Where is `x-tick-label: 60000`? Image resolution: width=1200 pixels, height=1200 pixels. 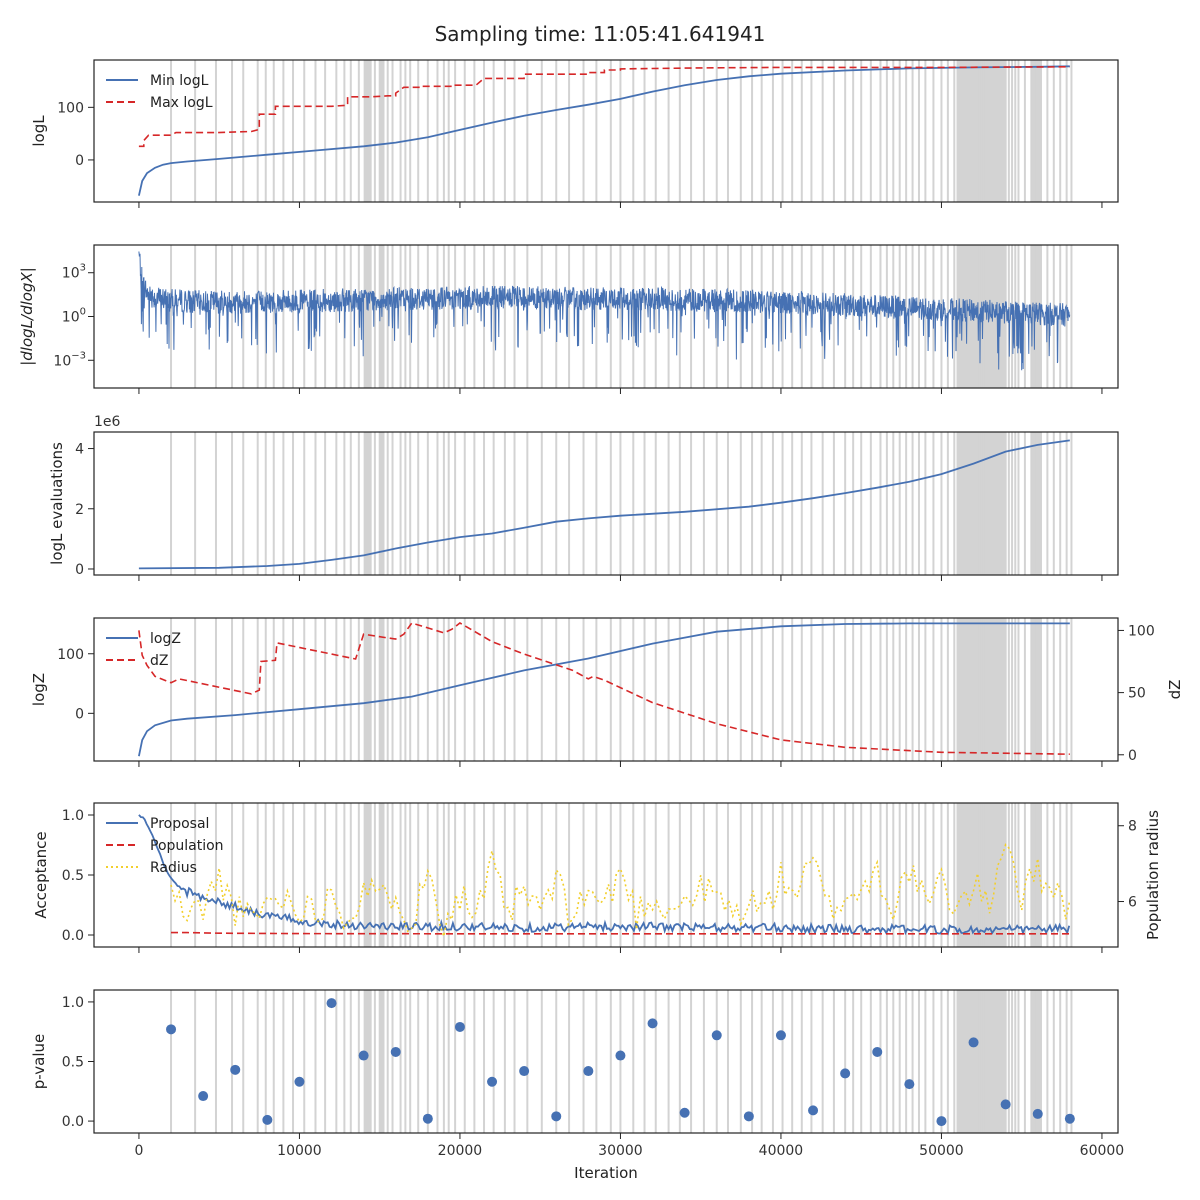 x-tick-label: 60000 is located at coordinates (1102, 1151).